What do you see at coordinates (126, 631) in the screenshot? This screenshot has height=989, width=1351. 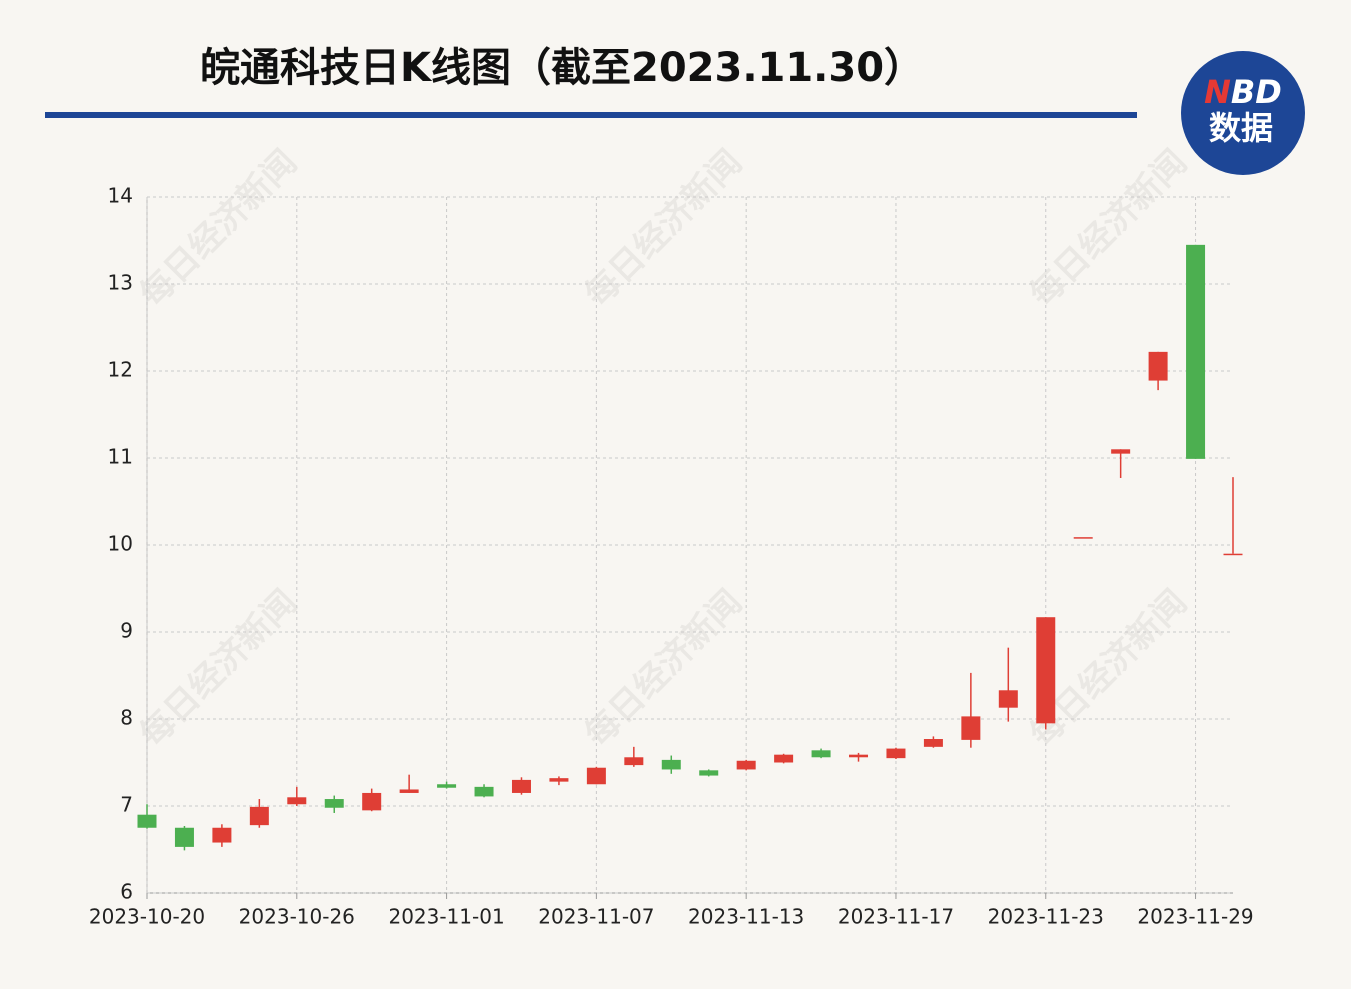 I see `y-tick-label: 9` at bounding box center [126, 631].